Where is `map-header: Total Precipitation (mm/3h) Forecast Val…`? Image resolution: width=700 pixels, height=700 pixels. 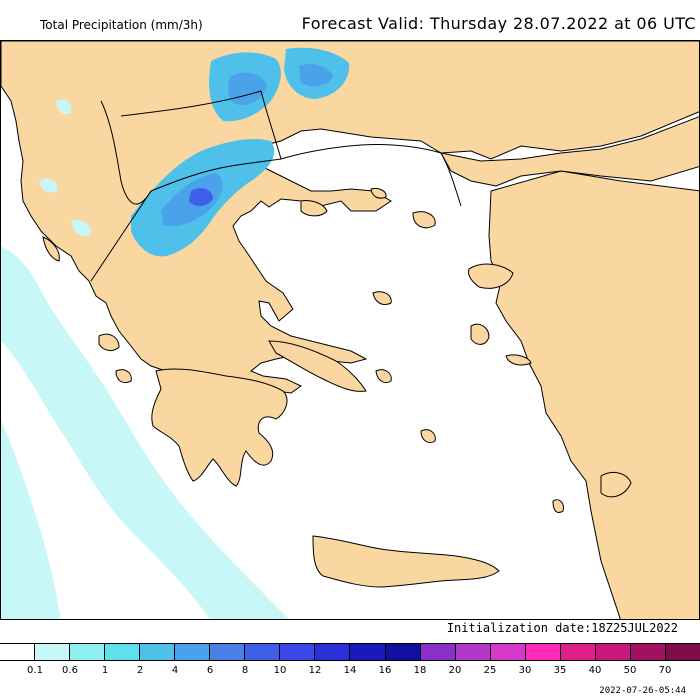 map-header: Total Precipitation (mm/3h) Forecast Val… is located at coordinates (350, 20).